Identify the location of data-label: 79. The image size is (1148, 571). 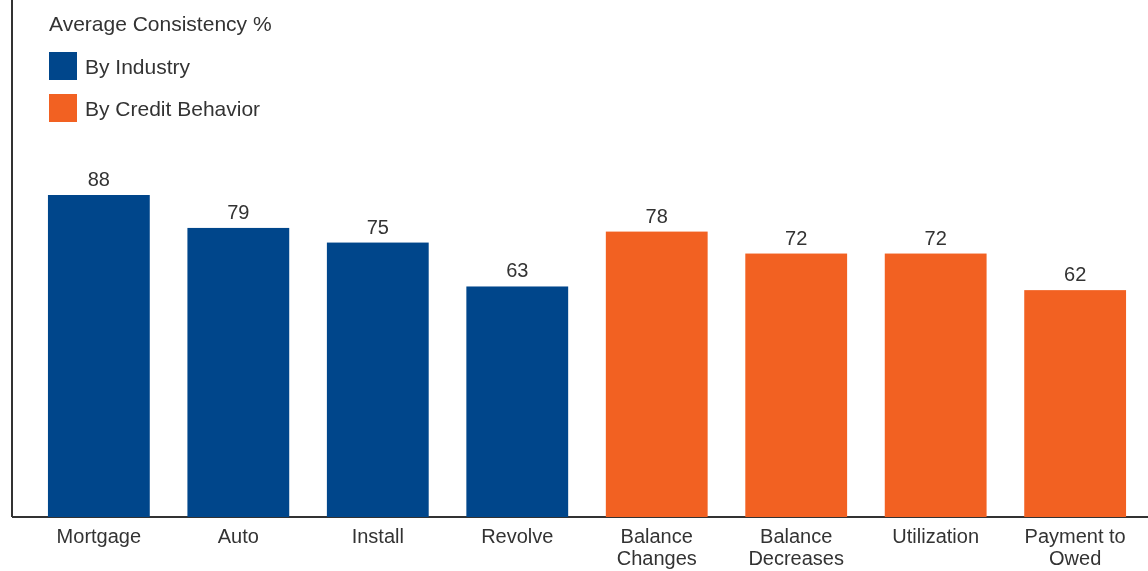
(238, 211).